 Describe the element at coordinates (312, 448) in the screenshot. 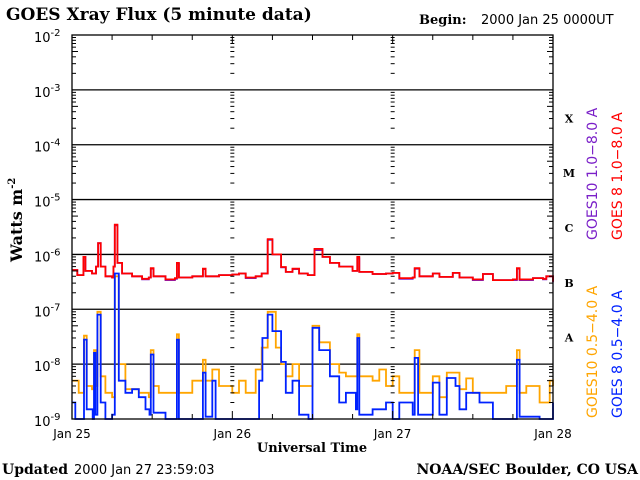

I see `x-axis-label: Universal Time` at that location.